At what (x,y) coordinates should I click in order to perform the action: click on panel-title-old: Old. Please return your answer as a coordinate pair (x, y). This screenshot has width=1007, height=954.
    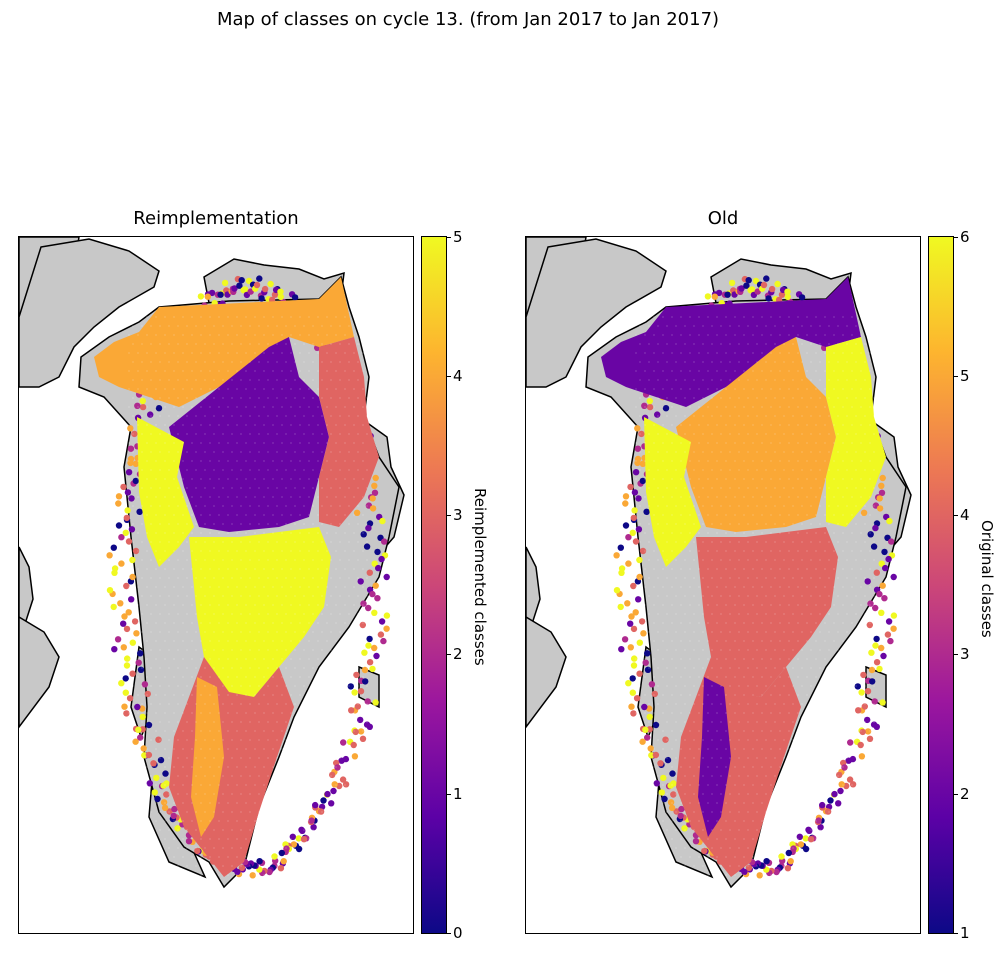
    Looking at the image, I should click on (723, 218).